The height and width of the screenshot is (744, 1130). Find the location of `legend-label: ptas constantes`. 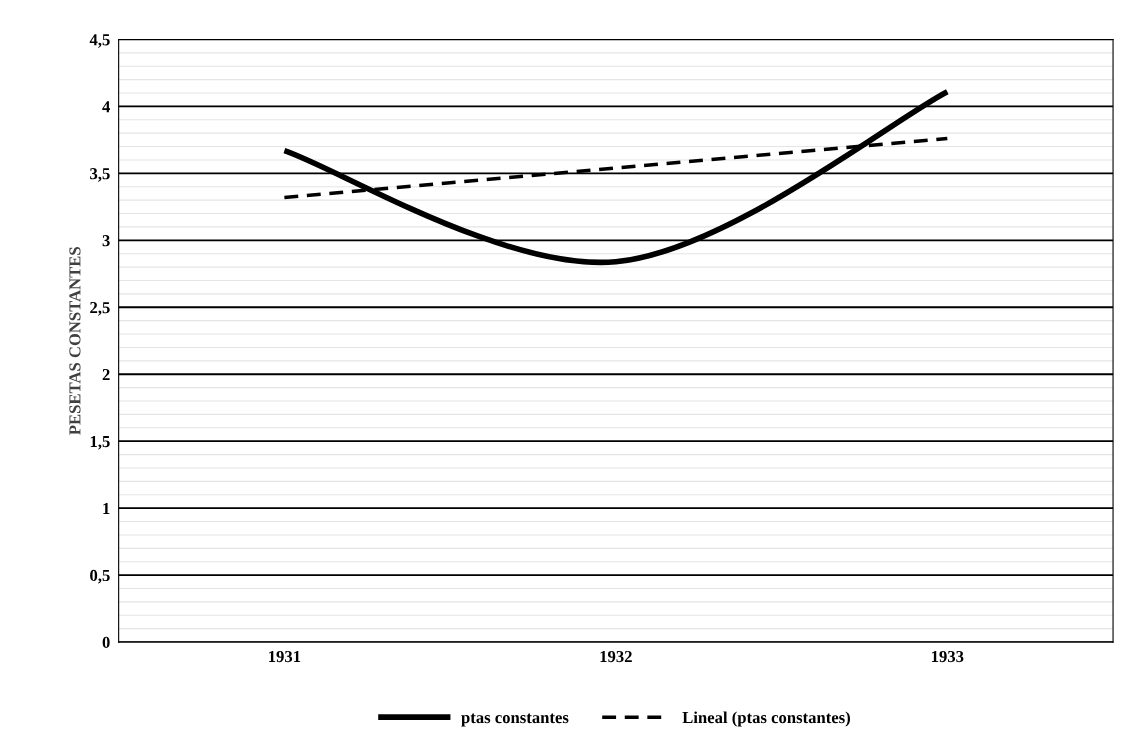

legend-label: ptas constantes is located at coordinates (515, 720).